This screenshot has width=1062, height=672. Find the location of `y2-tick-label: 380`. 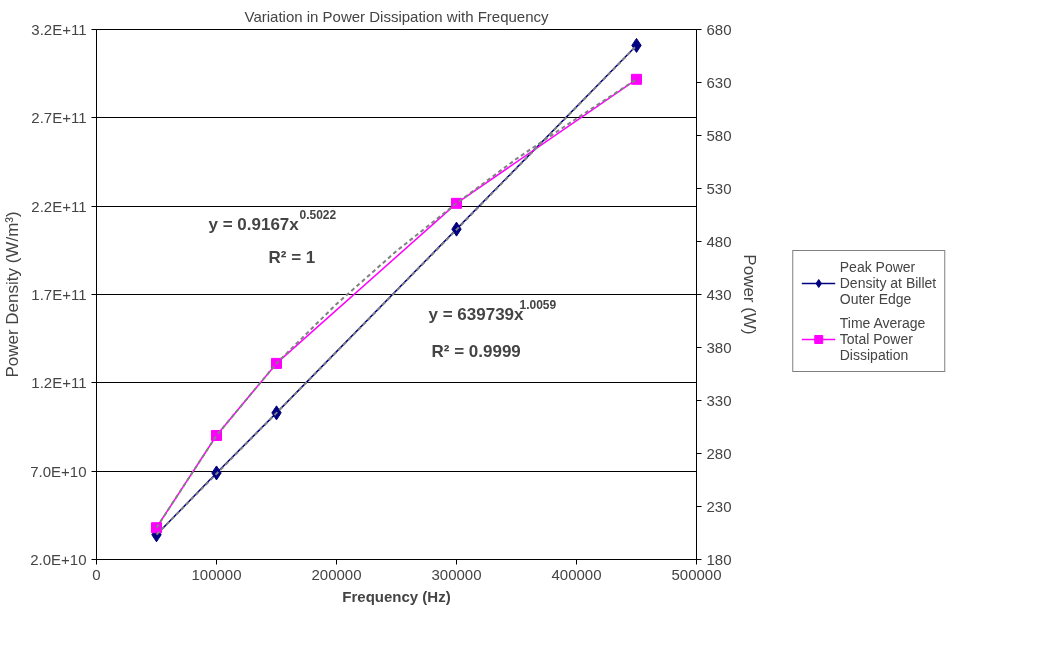

y2-tick-label: 380 is located at coordinates (719, 347).